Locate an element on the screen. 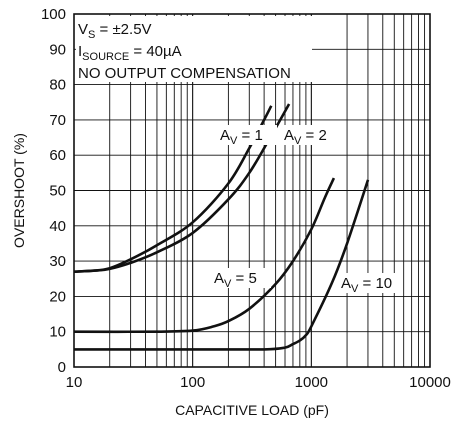 Image resolution: width=452 pixels, height=421 pixels. series-label: AV = 1 is located at coordinates (241, 137).